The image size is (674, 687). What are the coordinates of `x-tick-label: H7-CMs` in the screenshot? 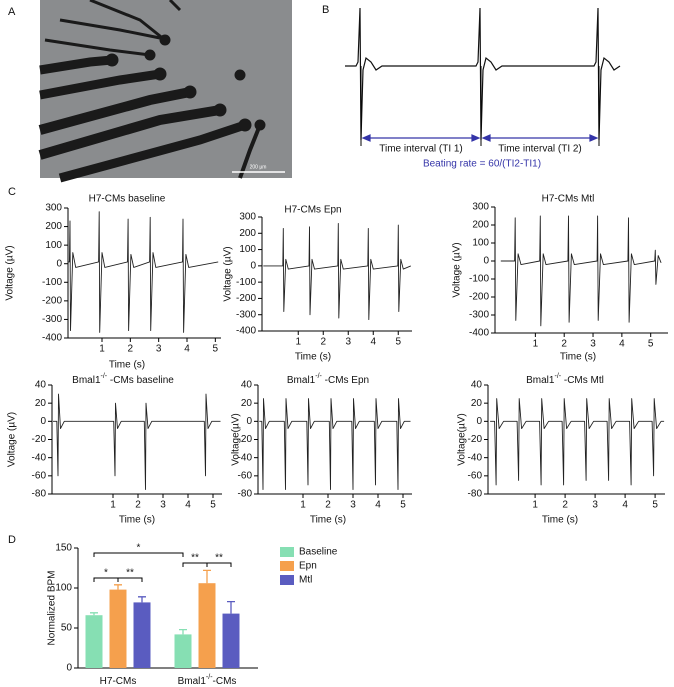 It's located at (118, 681).